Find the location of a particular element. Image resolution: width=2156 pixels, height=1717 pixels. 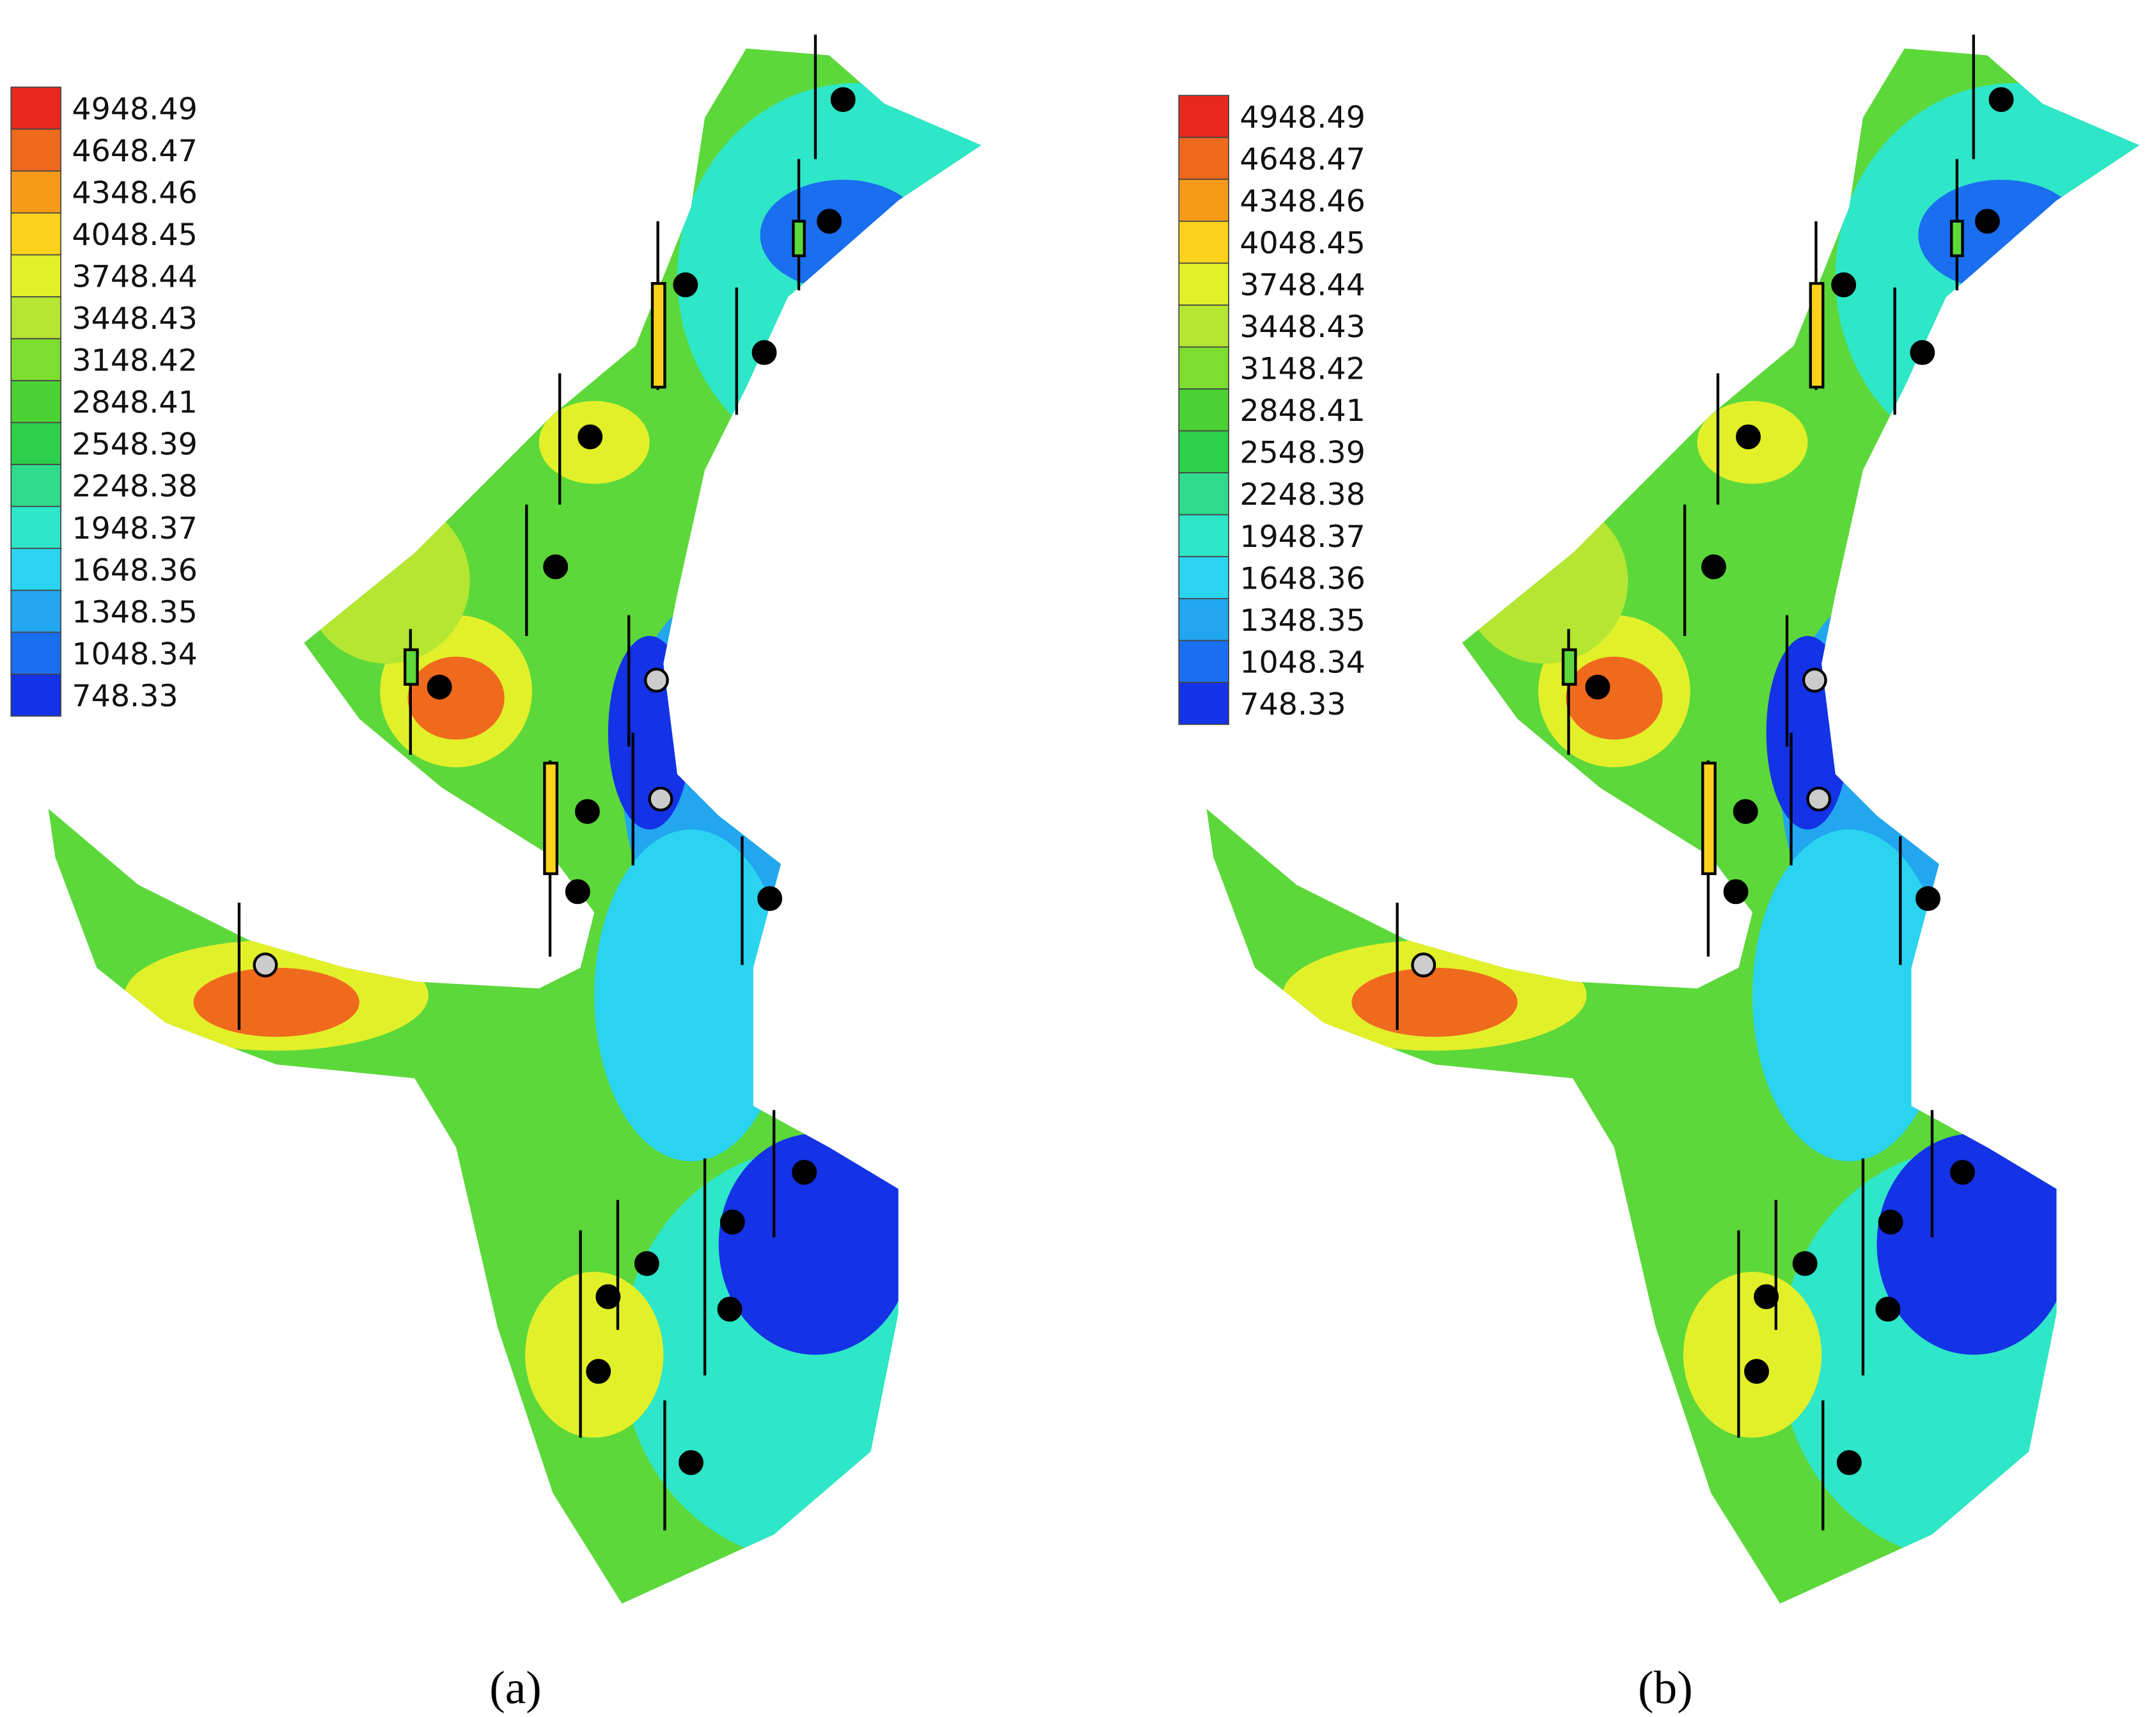

panel-caption: (a) is located at coordinates (515, 1687).